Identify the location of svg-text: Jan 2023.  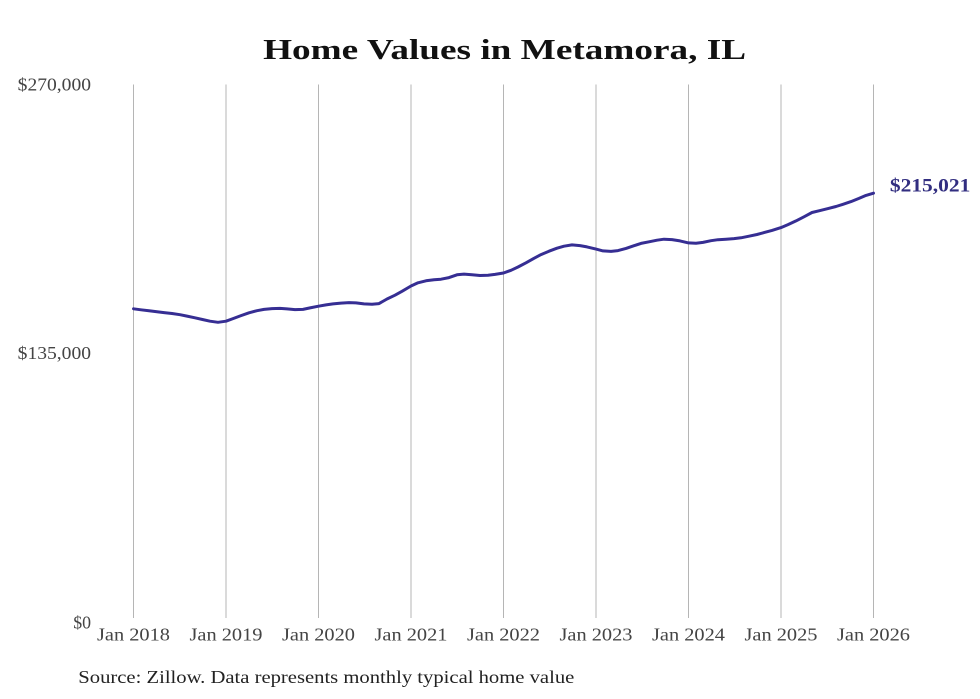
(596, 635).